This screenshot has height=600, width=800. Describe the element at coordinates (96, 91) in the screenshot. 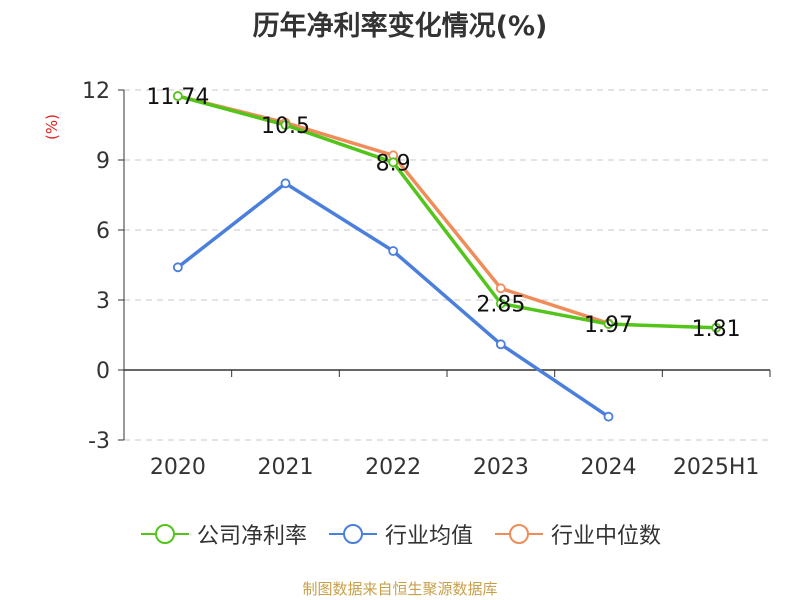

I see `y-tick-label: 12` at that location.